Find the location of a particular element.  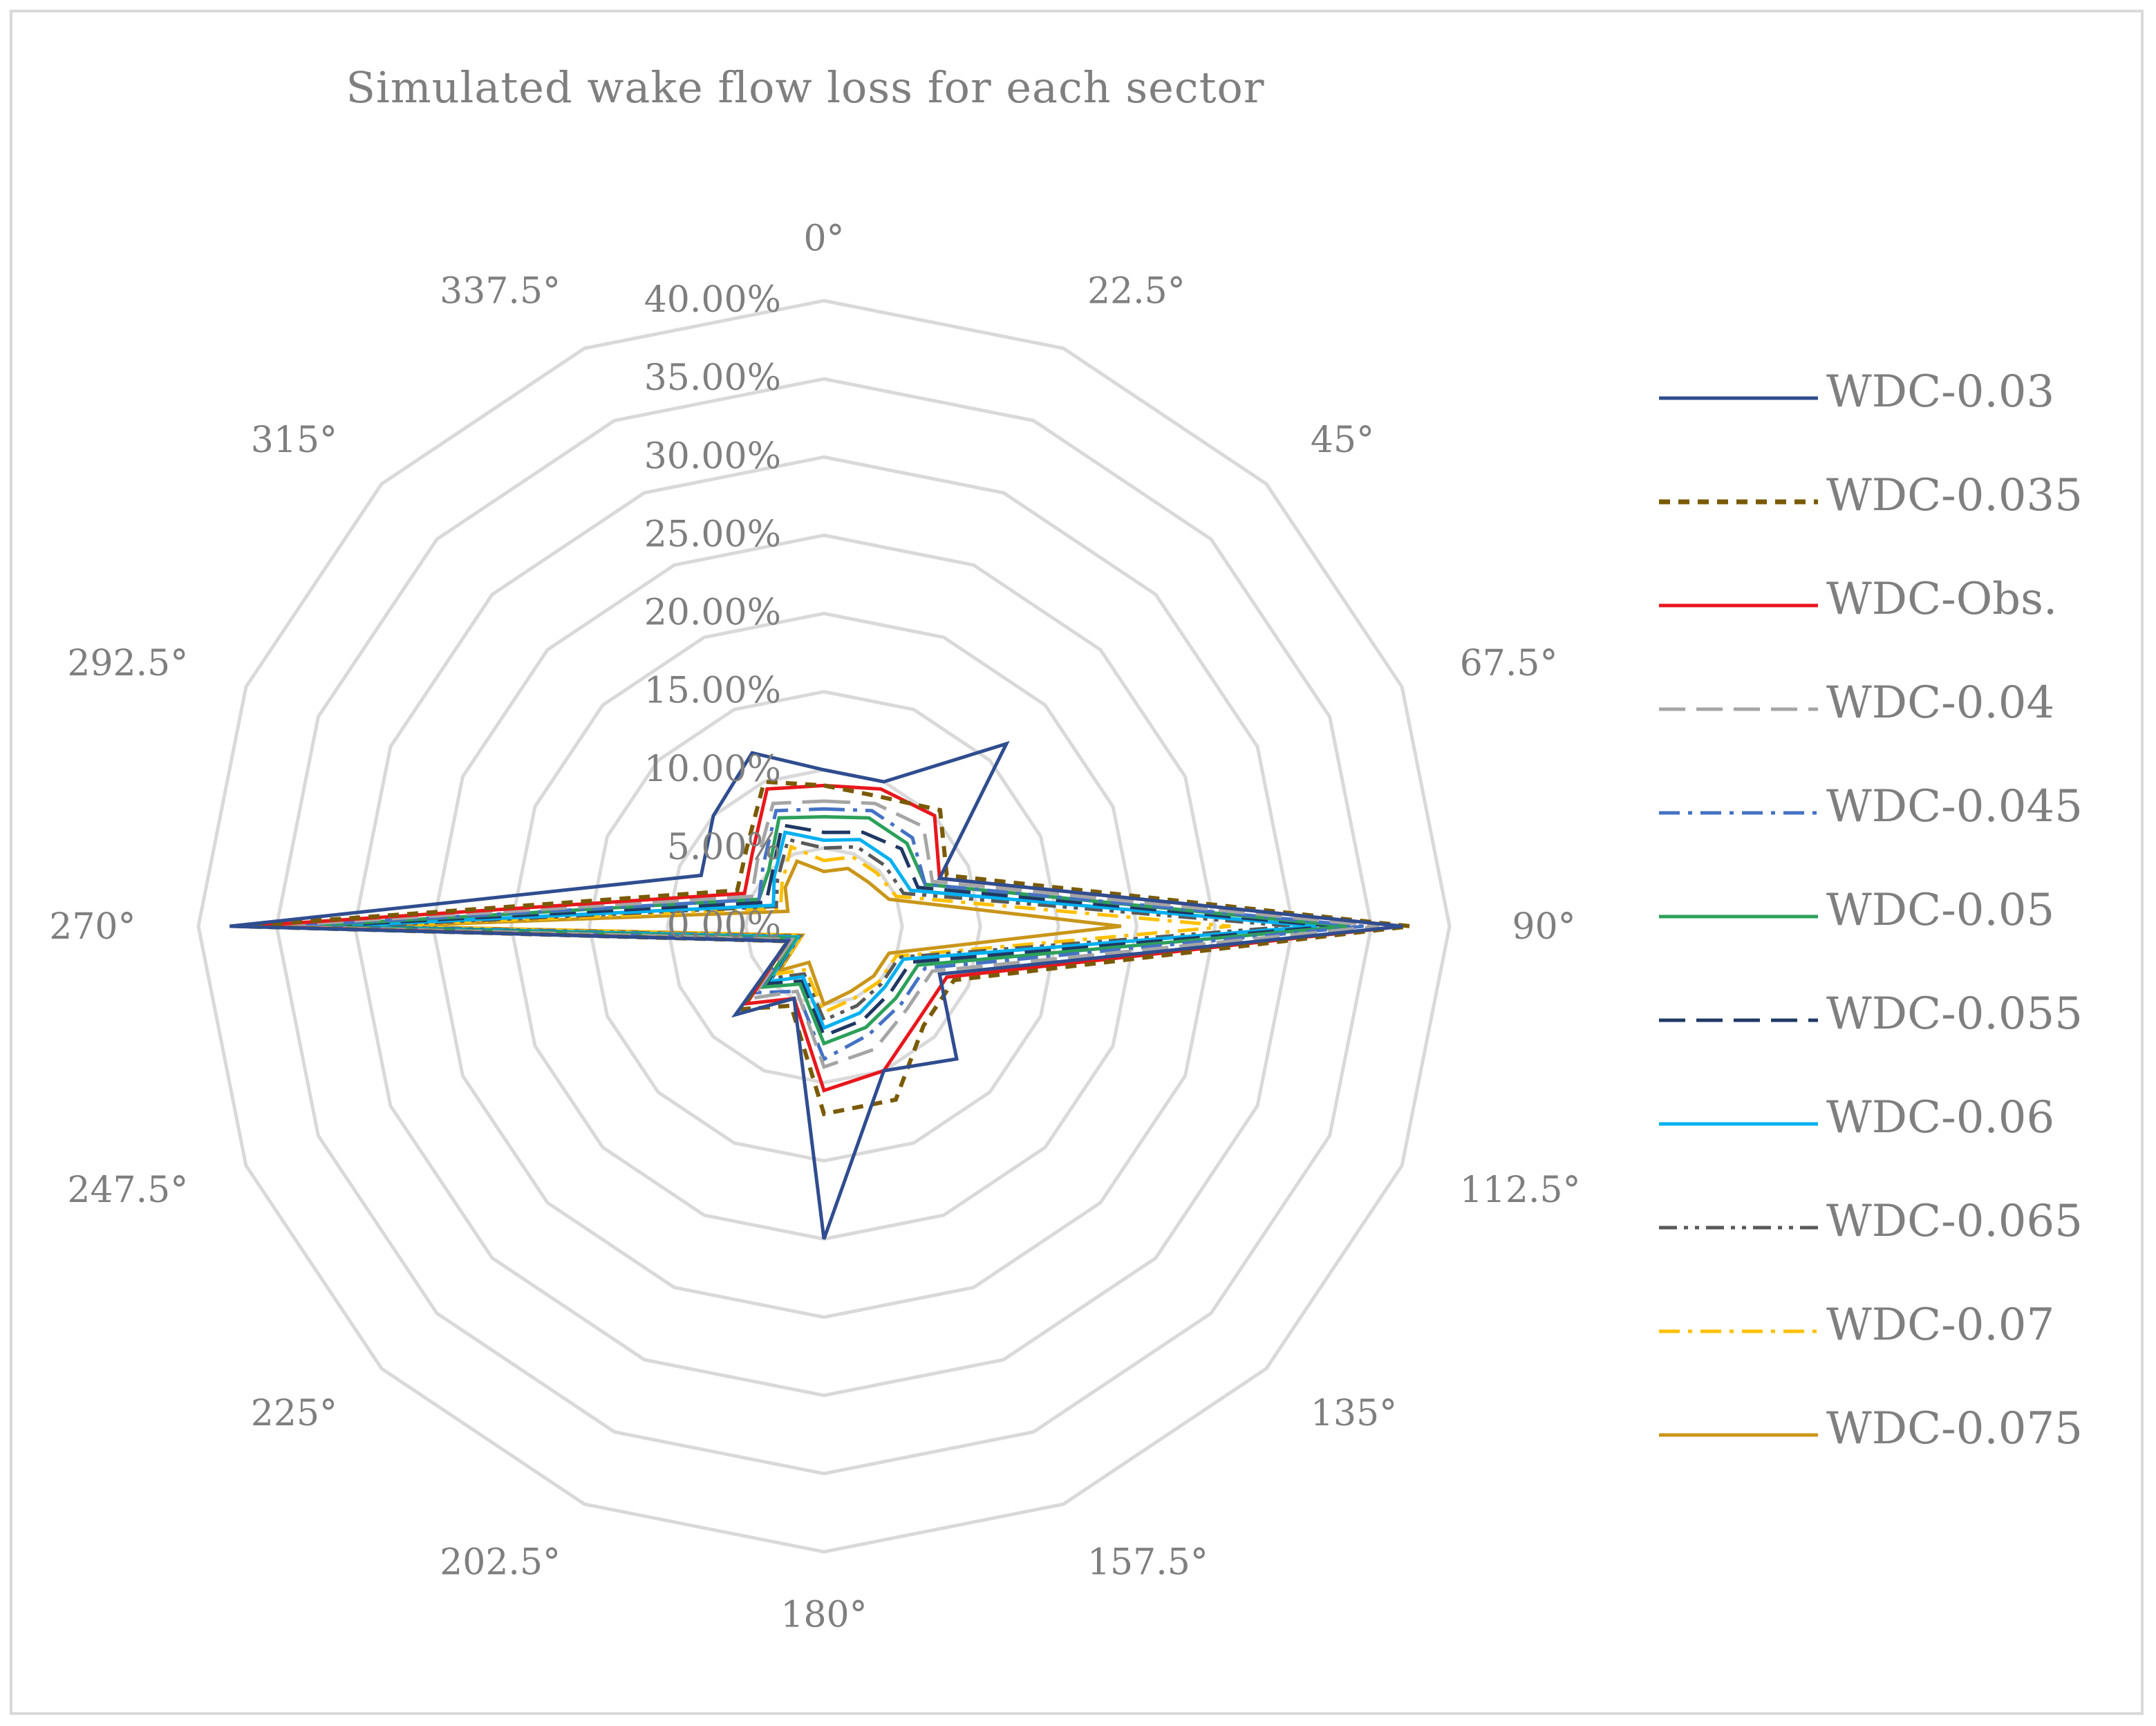

legend-label: WDC-0.045 is located at coordinates (1954, 807).